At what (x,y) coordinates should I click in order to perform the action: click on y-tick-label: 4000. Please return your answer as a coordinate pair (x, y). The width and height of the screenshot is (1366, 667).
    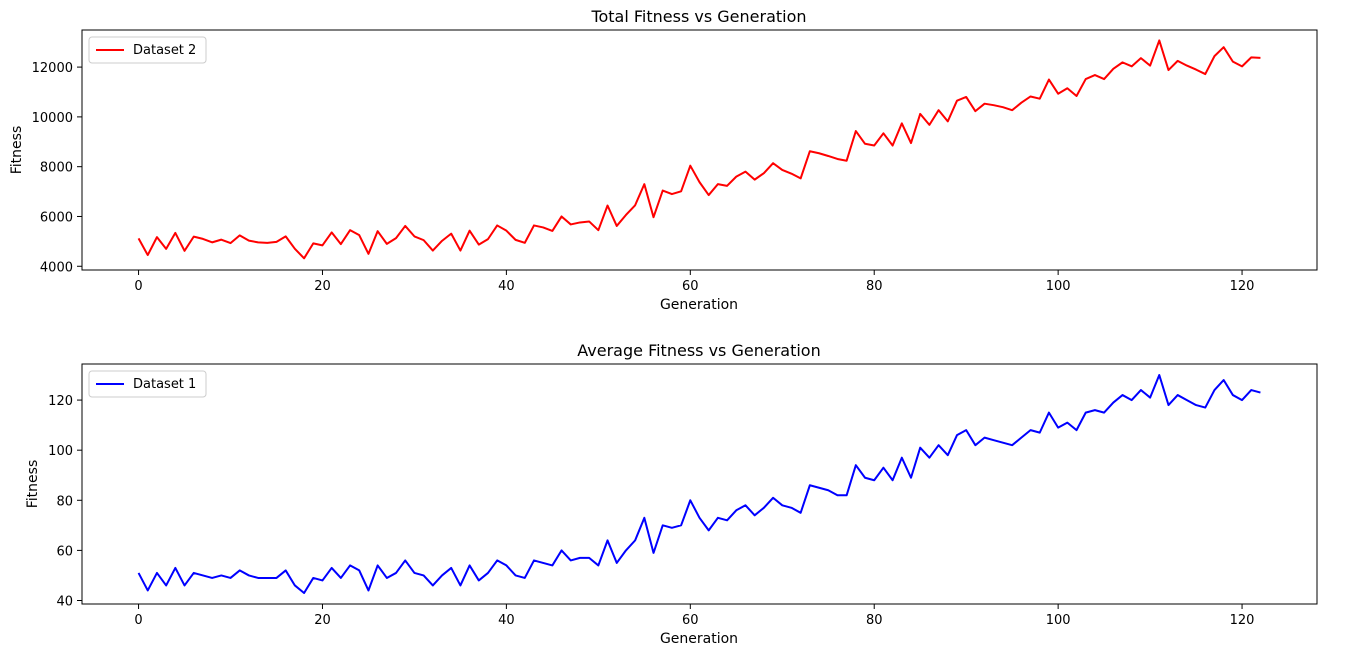
    Looking at the image, I should click on (56, 267).